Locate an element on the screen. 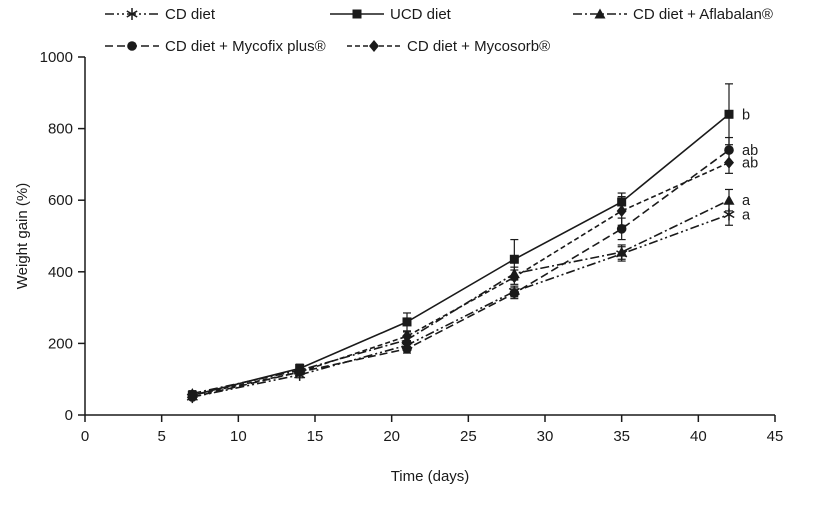 Image resolution: width=827 pixels, height=526 pixels. legend-sample-square-icon is located at coordinates (357, 14).